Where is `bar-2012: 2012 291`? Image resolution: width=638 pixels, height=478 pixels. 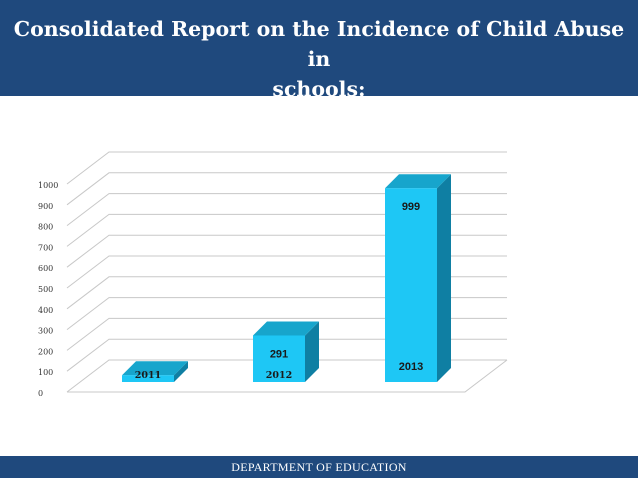
bar-2012: 2012 291 is located at coordinates (286, 351).